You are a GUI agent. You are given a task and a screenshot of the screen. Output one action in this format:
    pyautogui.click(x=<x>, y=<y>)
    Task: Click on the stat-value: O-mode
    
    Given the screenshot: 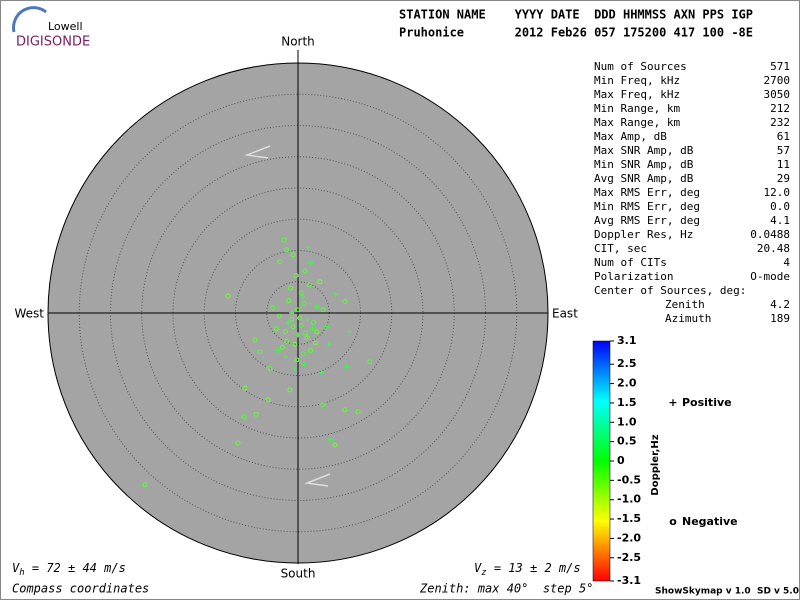 What is the action you would take?
    pyautogui.click(x=770, y=276)
    